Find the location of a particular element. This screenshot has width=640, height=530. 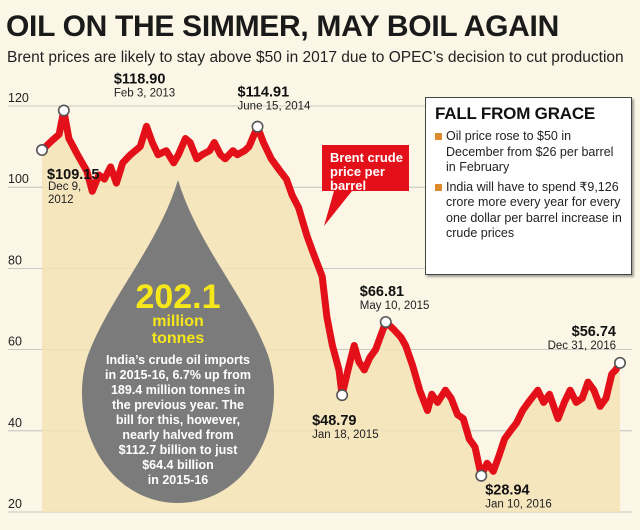

info-box-heading: FALL FROM GRACE is located at coordinates (515, 113).